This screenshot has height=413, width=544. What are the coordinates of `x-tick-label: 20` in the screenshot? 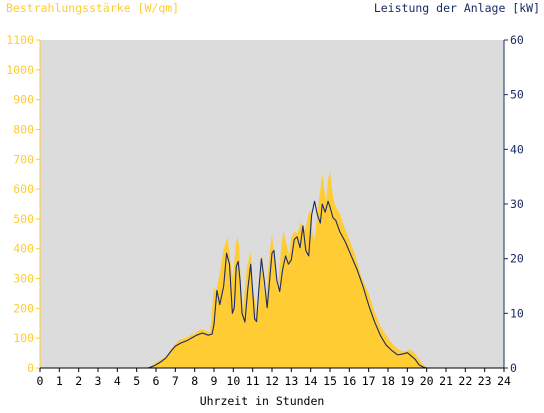 It's located at (427, 381).